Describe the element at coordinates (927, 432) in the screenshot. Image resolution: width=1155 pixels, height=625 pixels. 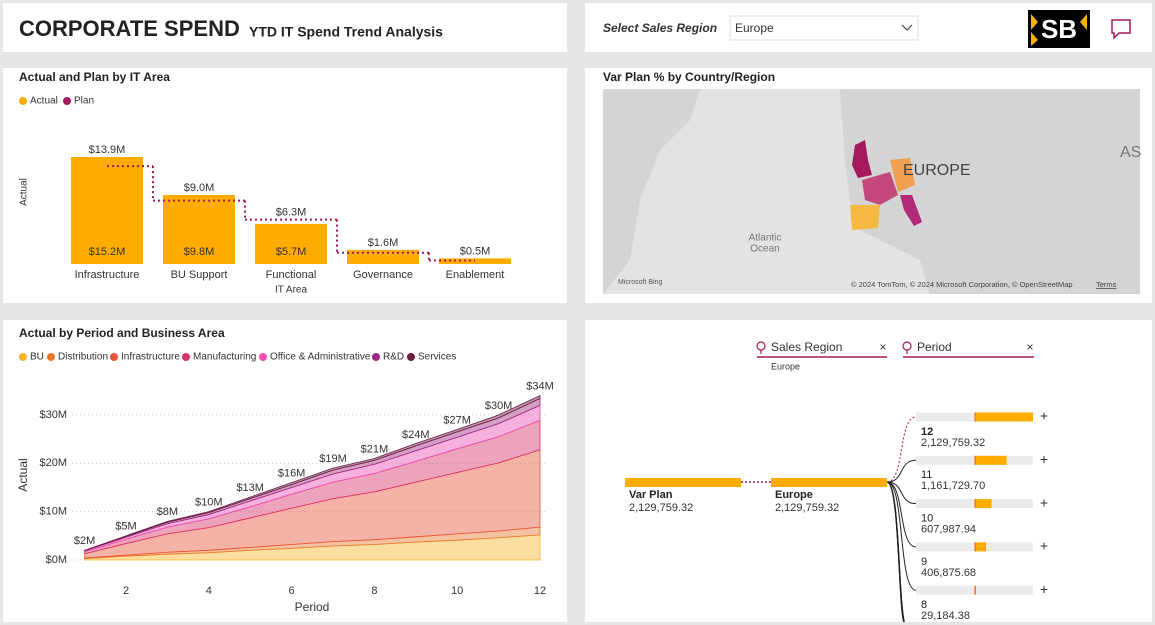
I see `child-name: 12` at that location.